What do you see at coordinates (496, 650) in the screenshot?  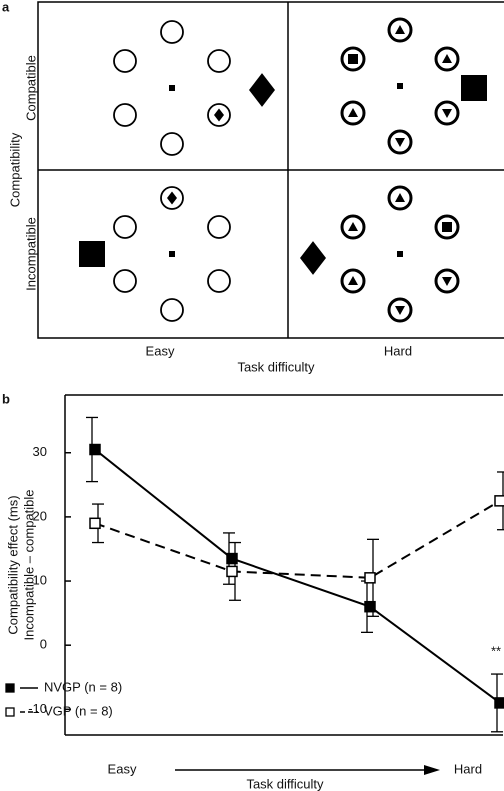 I see `annotation: **` at bounding box center [496, 650].